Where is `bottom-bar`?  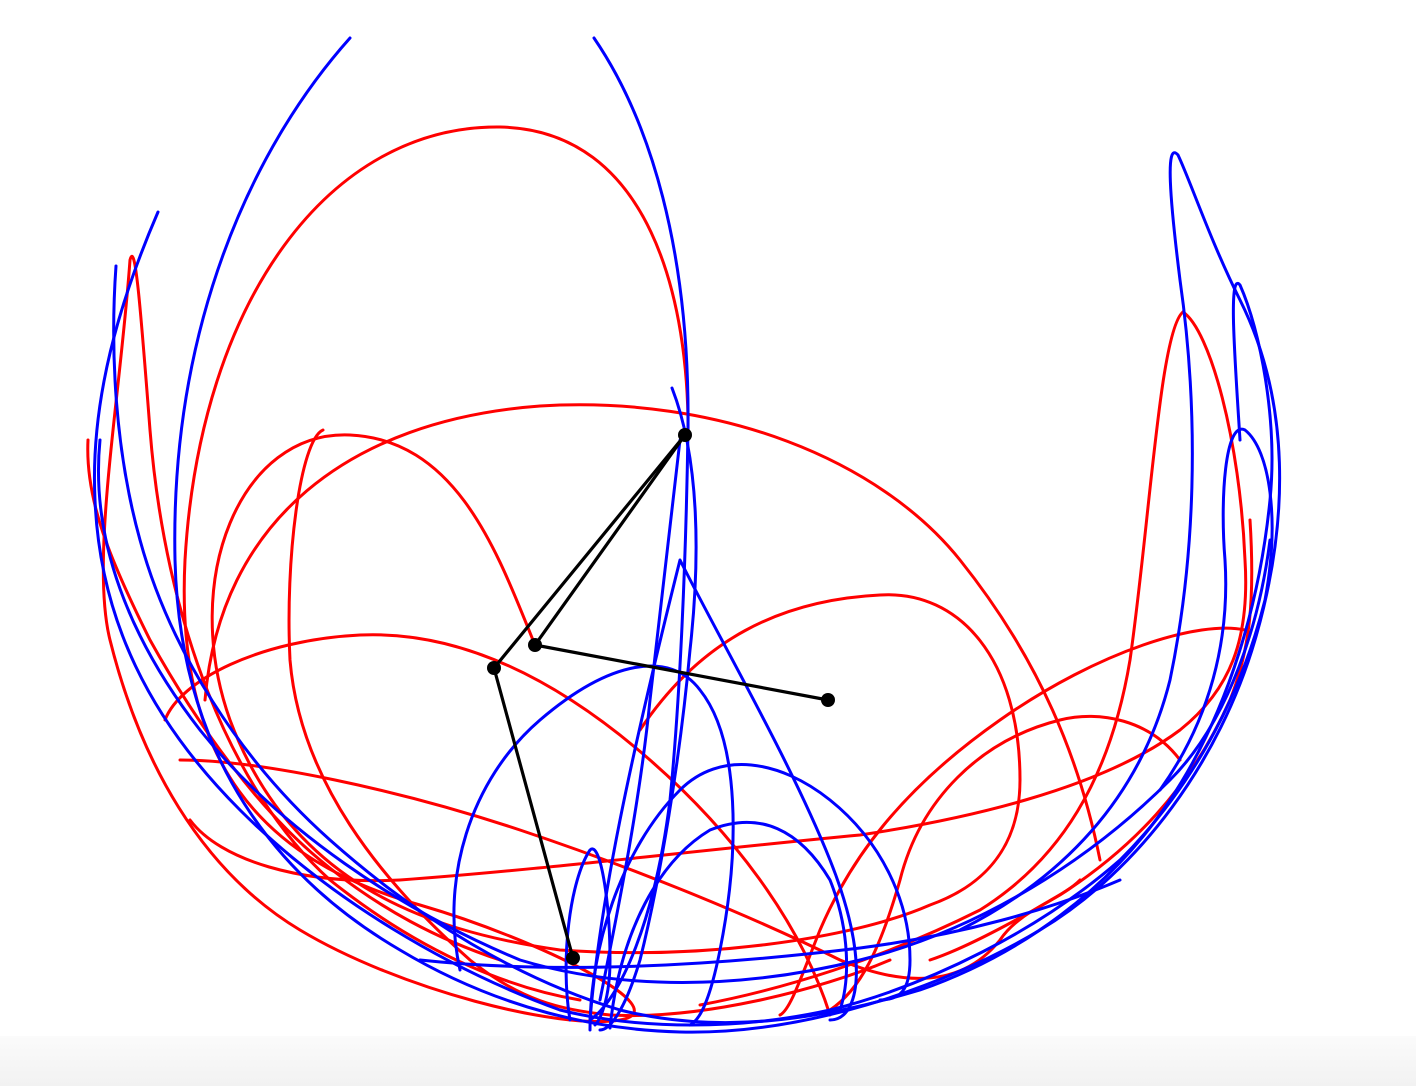 bottom-bar is located at coordinates (708, 1061).